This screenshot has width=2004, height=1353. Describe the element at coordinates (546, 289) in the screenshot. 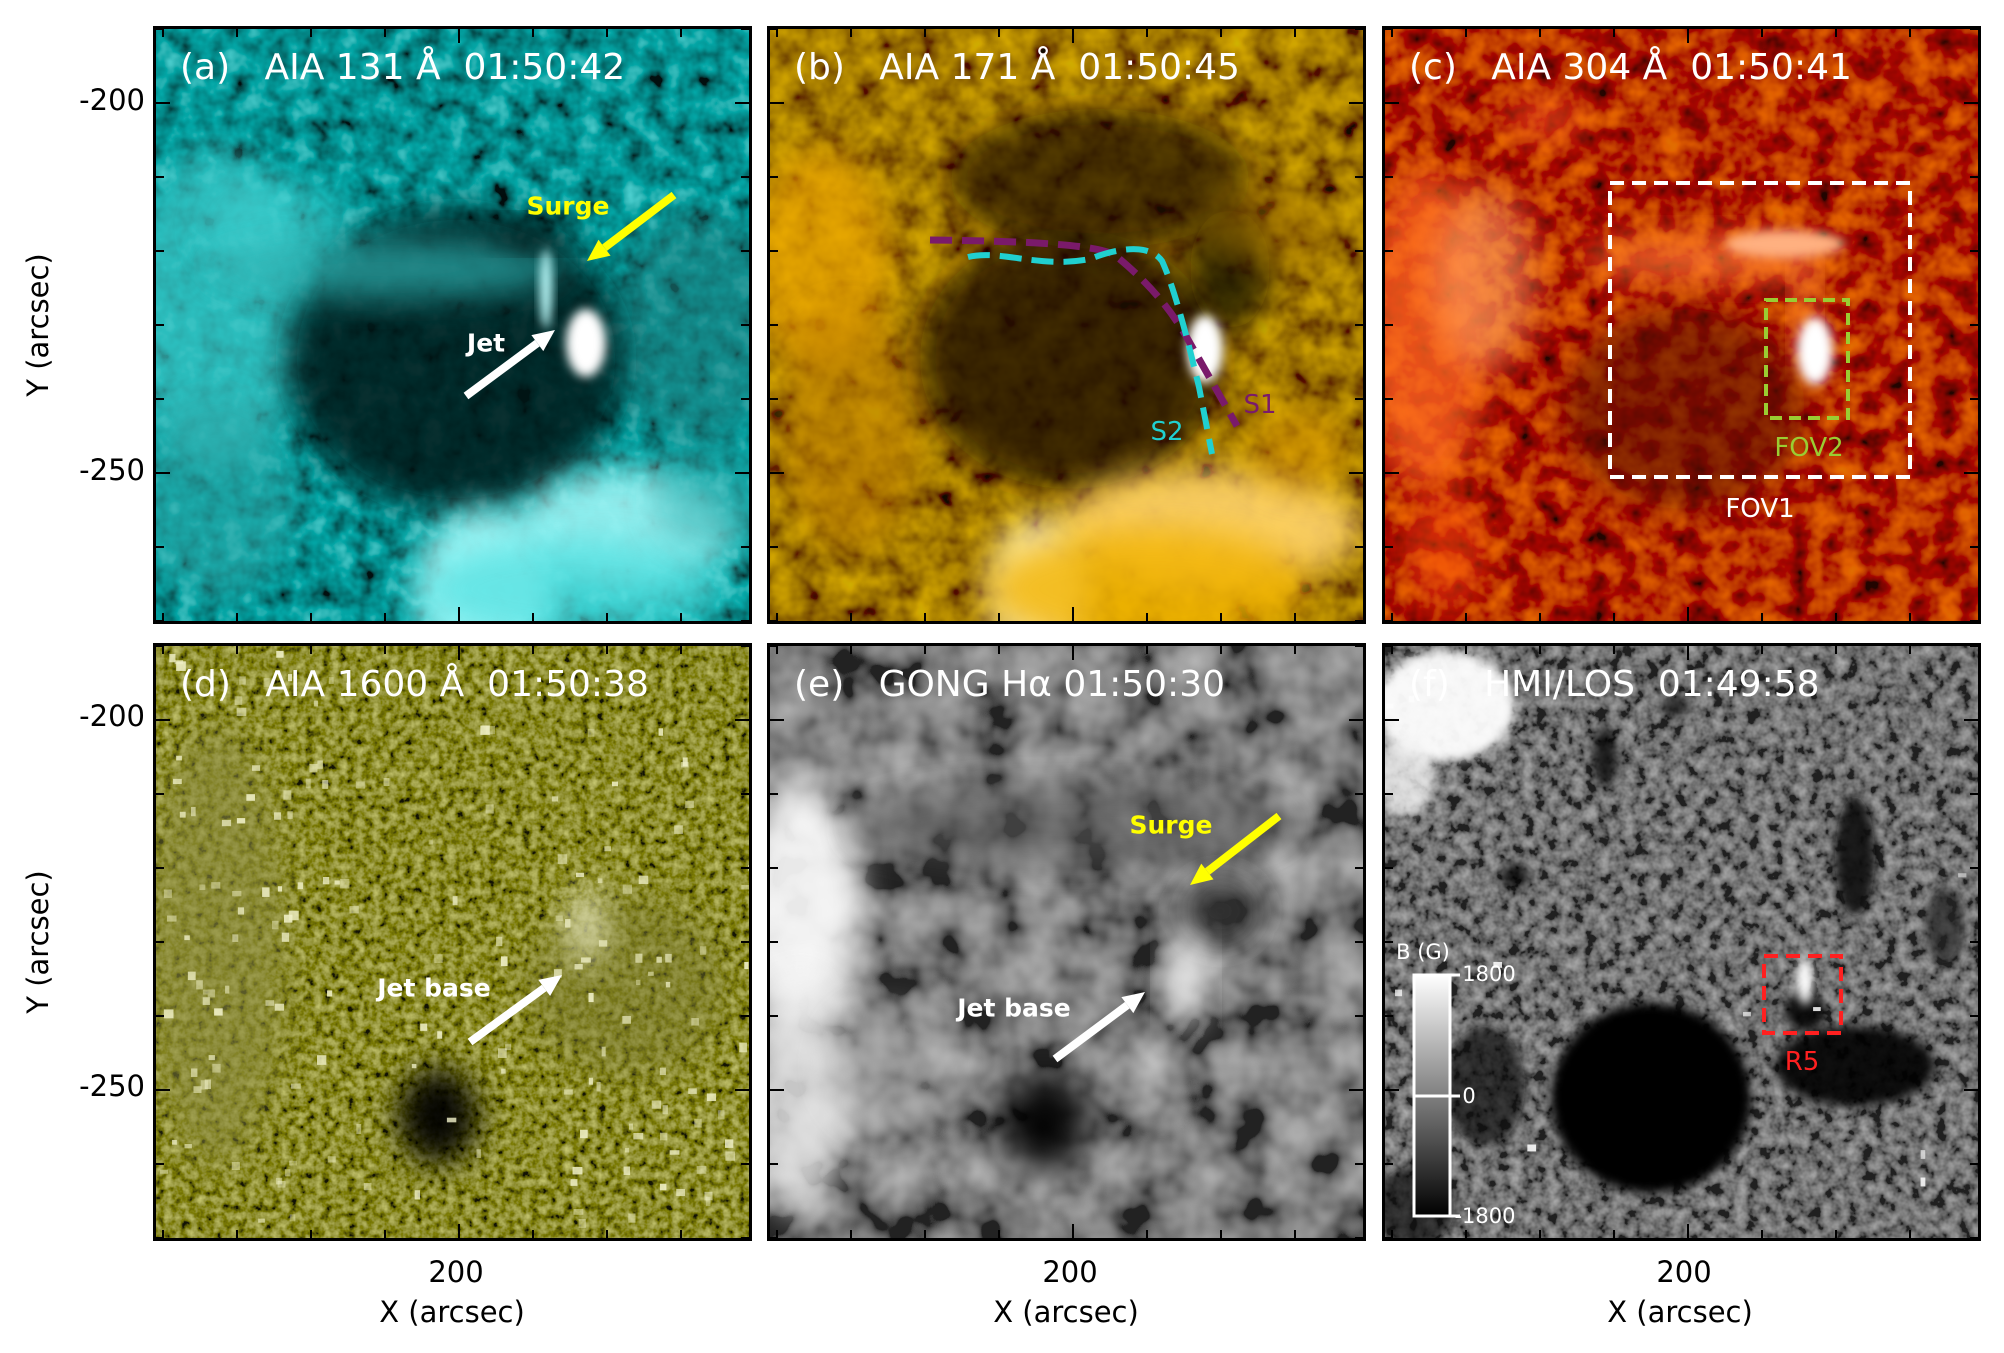

I see `bright-kernel` at that location.